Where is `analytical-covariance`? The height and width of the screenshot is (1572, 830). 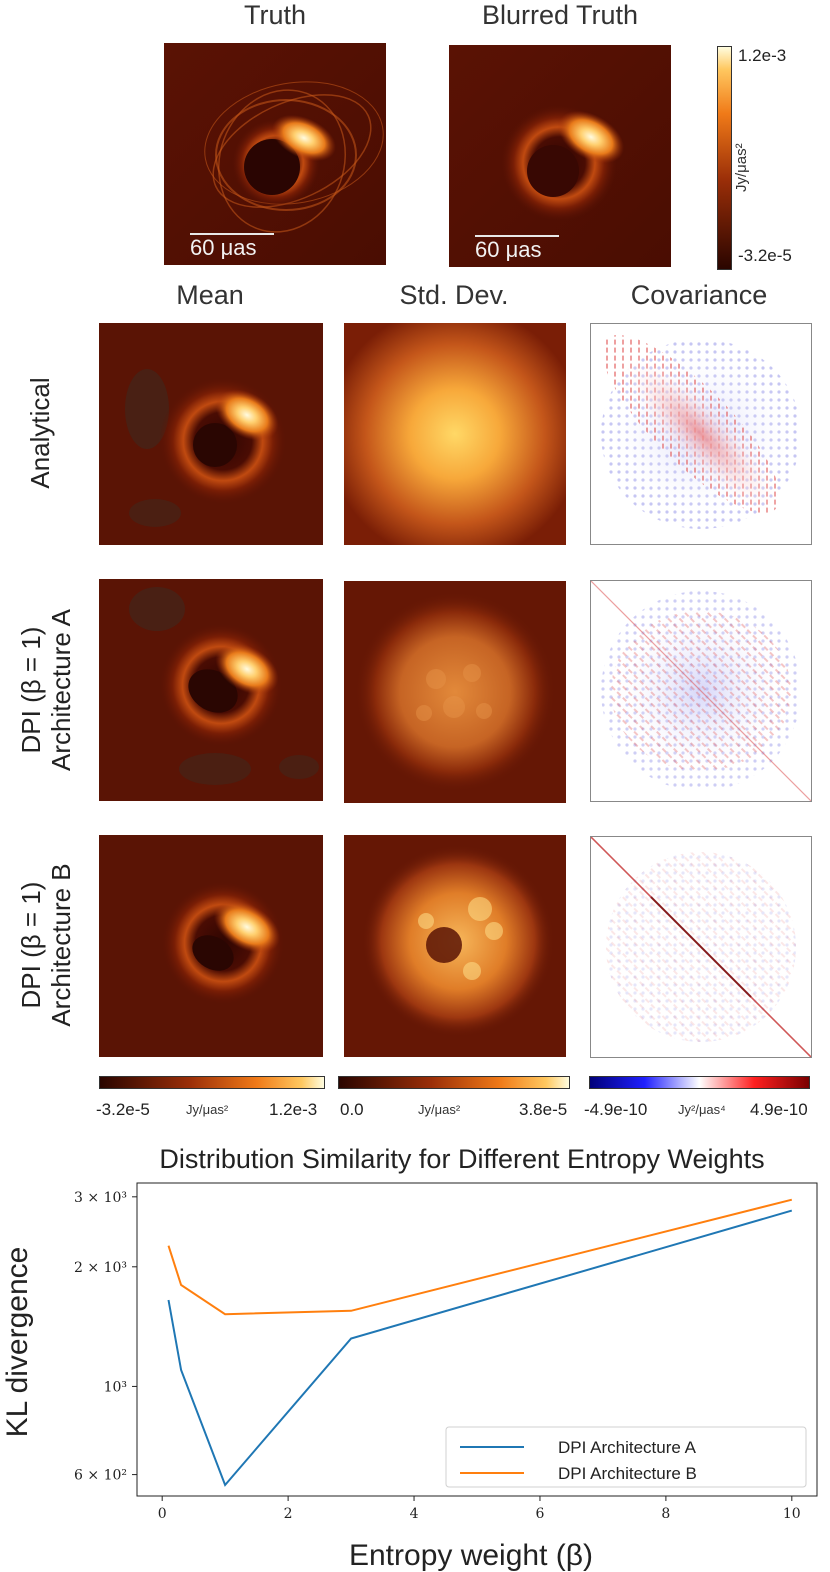 analytical-covariance is located at coordinates (701, 434).